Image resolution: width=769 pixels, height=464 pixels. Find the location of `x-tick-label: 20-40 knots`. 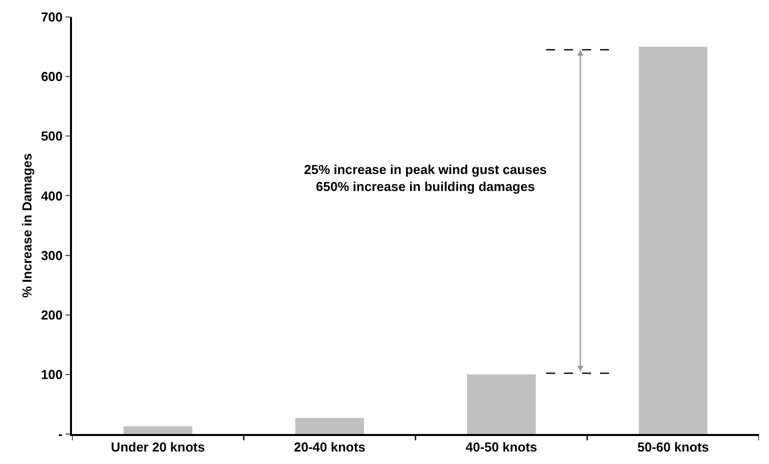

x-tick-label: 20-40 knots is located at coordinates (330, 446).